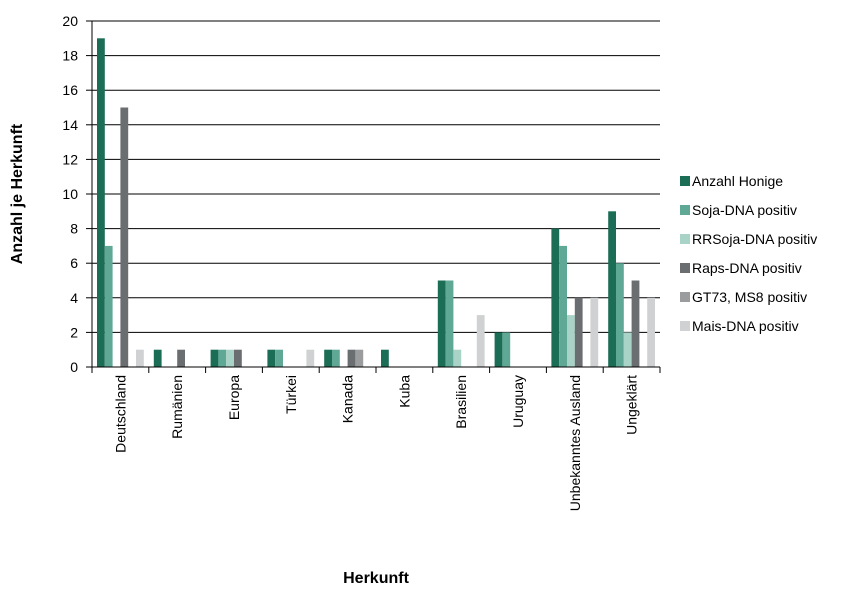 The width and height of the screenshot is (866, 592). I want to click on x-tick-label: Deutschland, so click(120, 414).